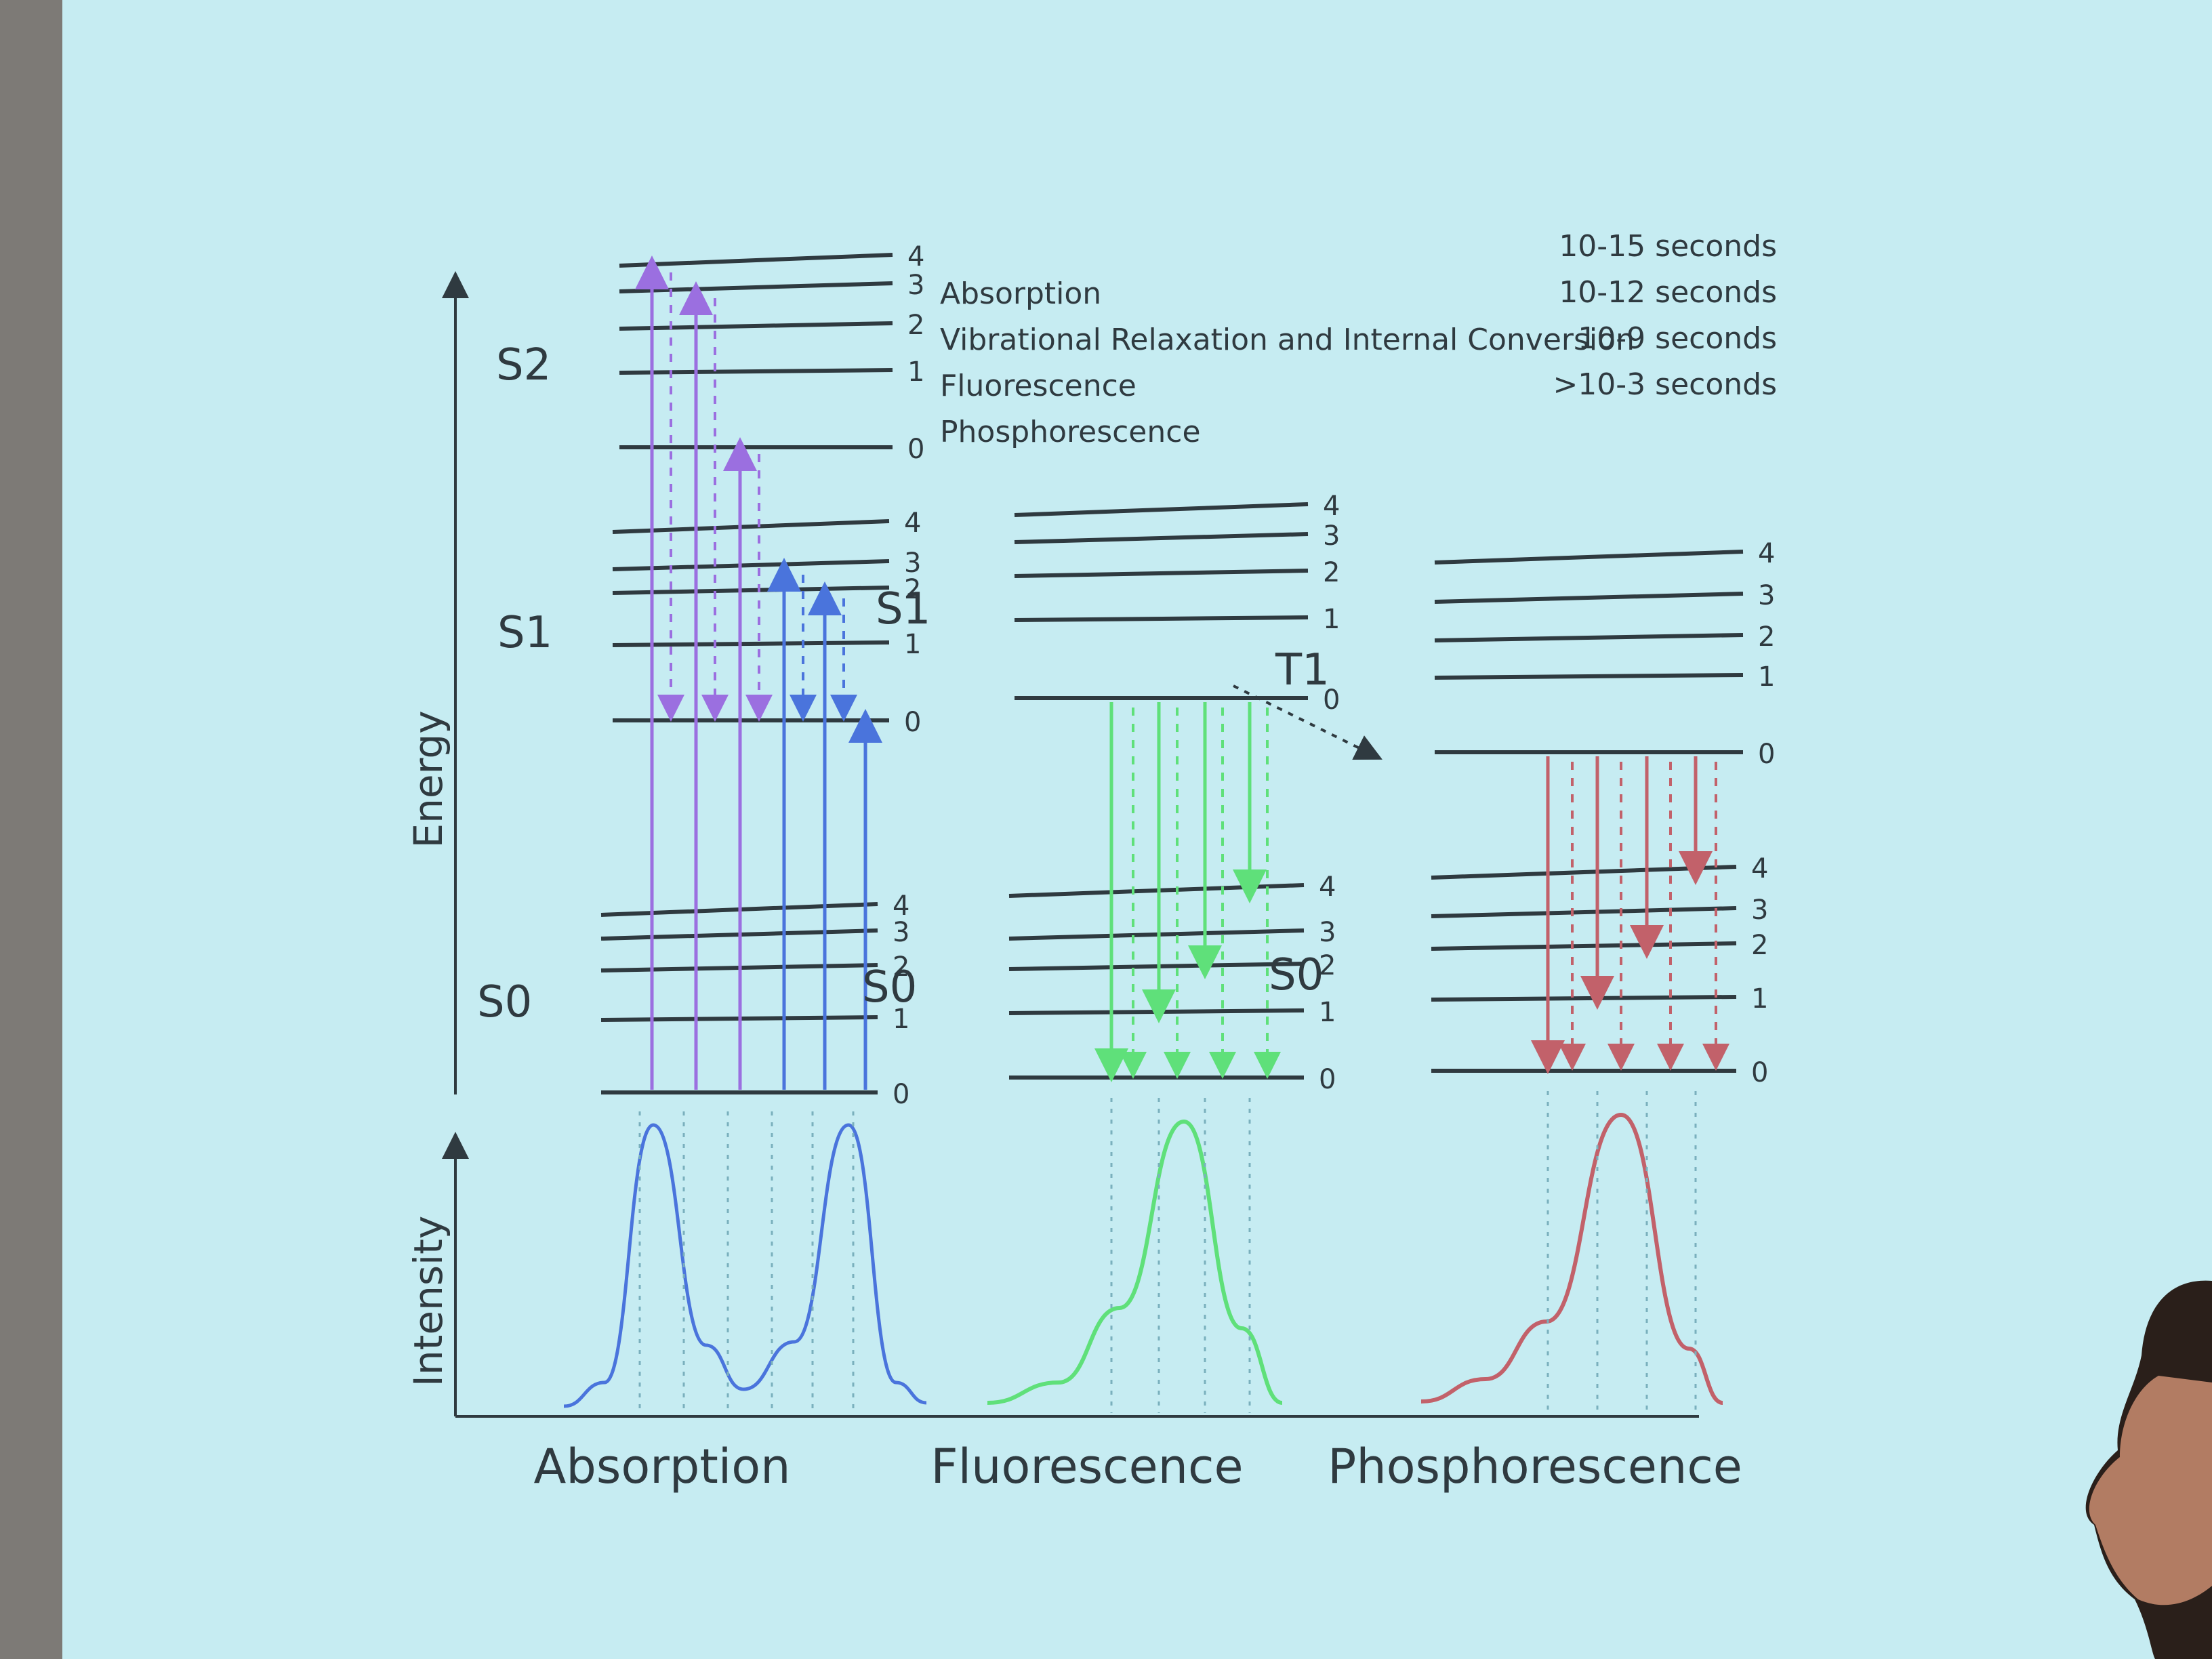  Describe the element at coordinates (1759, 999) in the screenshot. I see `vib-number-s0-phosphorescence-1: 1` at that location.